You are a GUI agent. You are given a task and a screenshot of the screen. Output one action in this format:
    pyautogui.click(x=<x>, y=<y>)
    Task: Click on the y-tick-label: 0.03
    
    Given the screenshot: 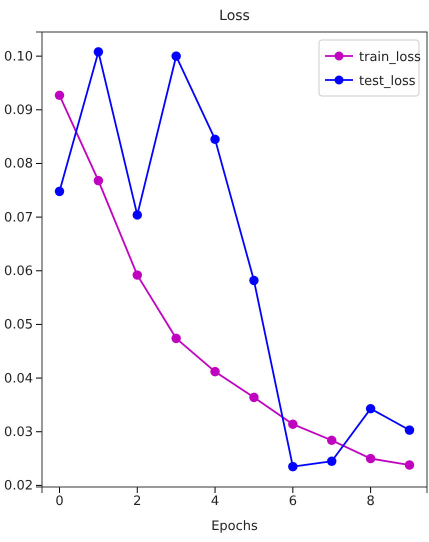 What is the action you would take?
    pyautogui.click(x=18, y=432)
    